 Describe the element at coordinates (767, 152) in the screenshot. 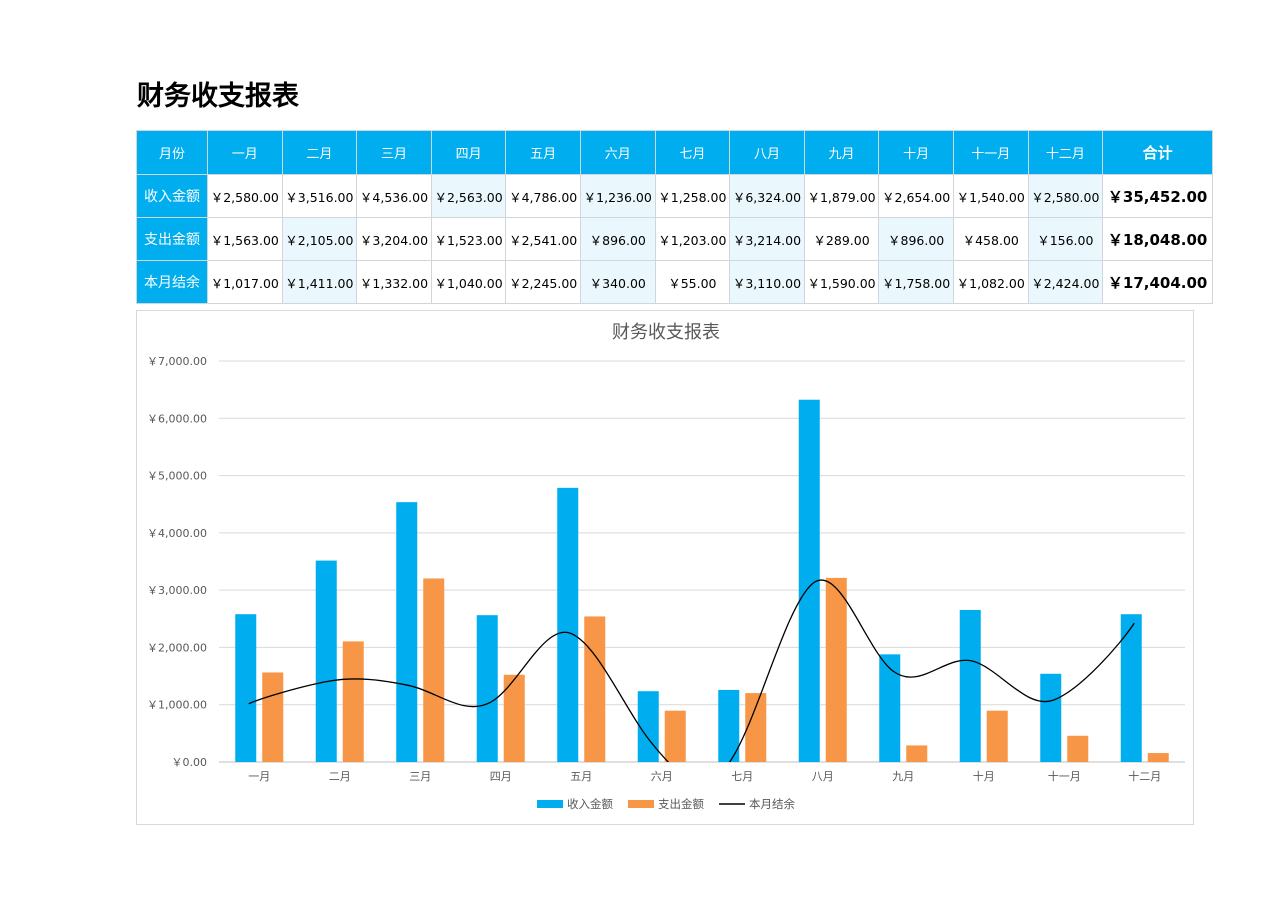

I see `header-month: 八月` at that location.